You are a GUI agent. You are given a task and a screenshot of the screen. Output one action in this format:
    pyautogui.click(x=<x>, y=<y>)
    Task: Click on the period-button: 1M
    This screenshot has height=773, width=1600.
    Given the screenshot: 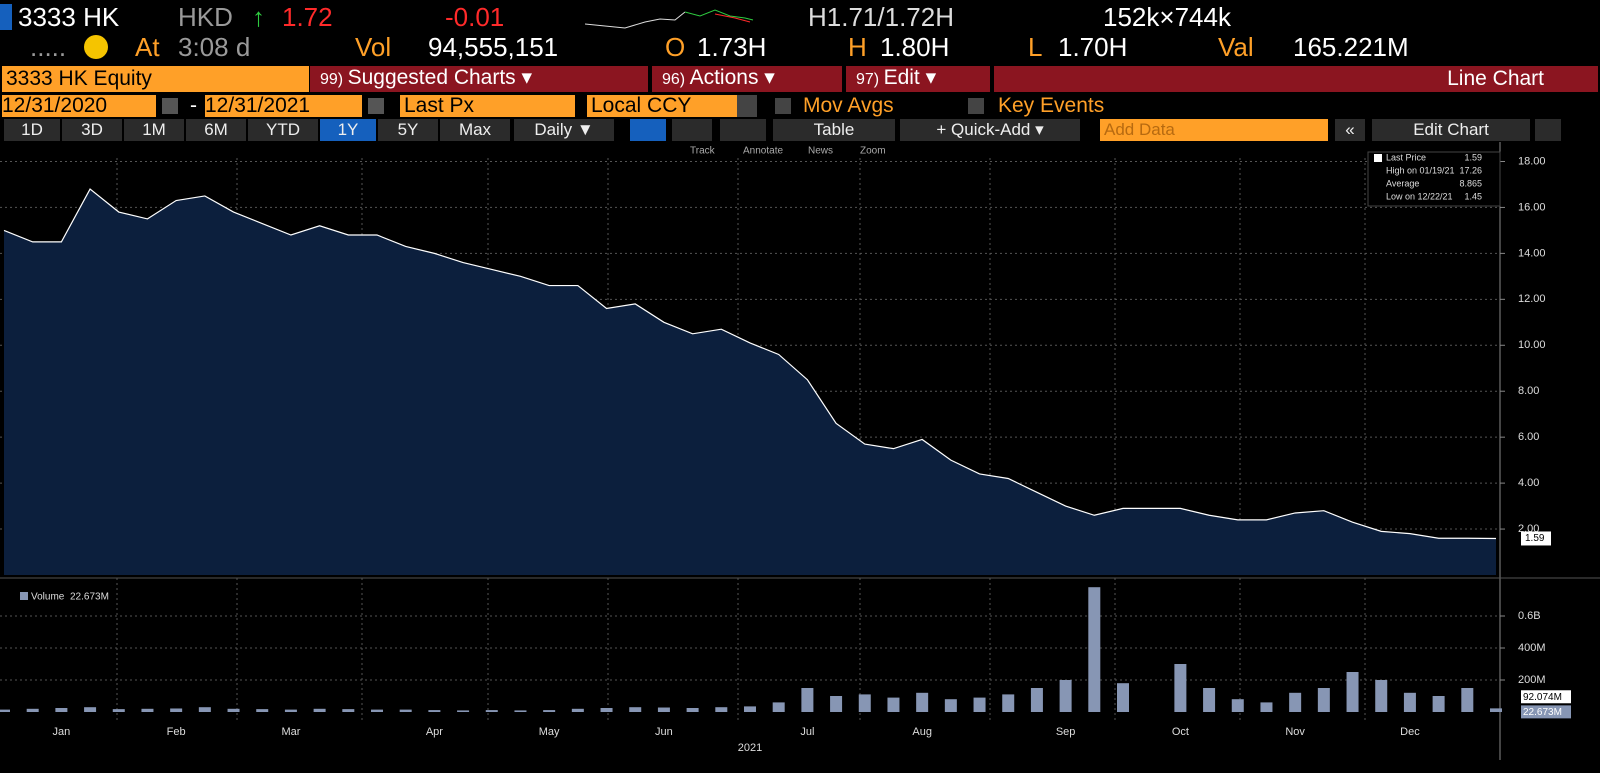 What is the action you would take?
    pyautogui.click(x=154, y=130)
    